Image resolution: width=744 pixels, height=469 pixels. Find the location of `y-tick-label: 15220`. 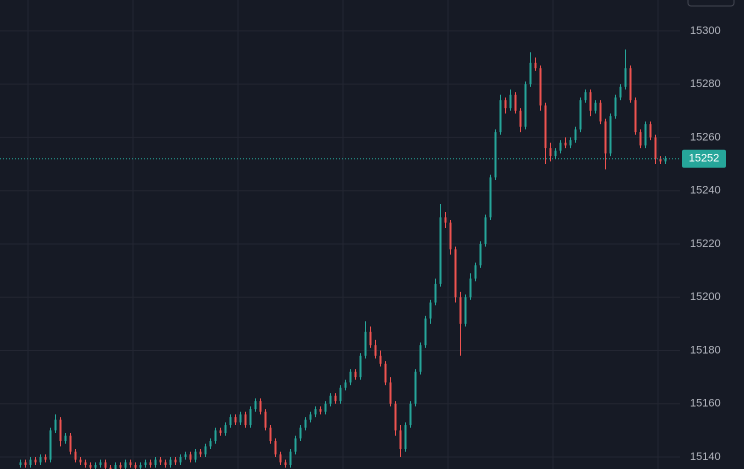

y-tick-label: 15220 is located at coordinates (705, 244).